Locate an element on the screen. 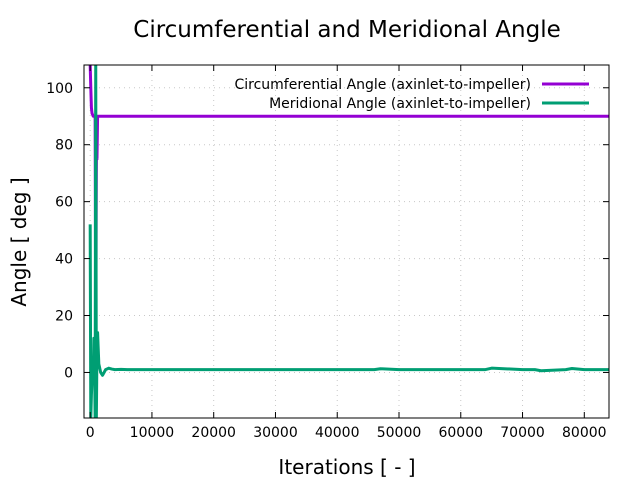  x-tick-label: 60000 is located at coordinates (460, 433).